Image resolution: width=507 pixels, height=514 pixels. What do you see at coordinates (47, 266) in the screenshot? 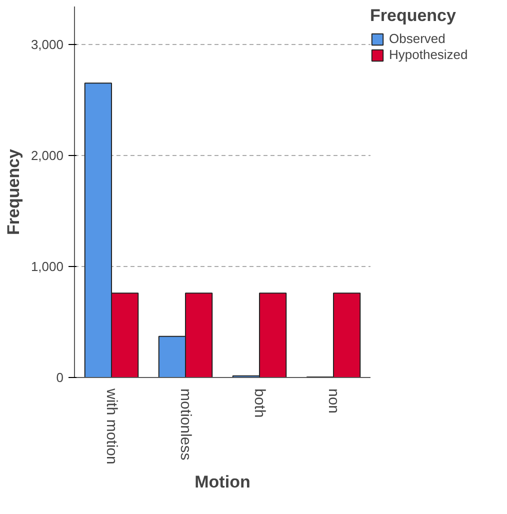
I see `y-tick-label: 1,000` at bounding box center [47, 266].